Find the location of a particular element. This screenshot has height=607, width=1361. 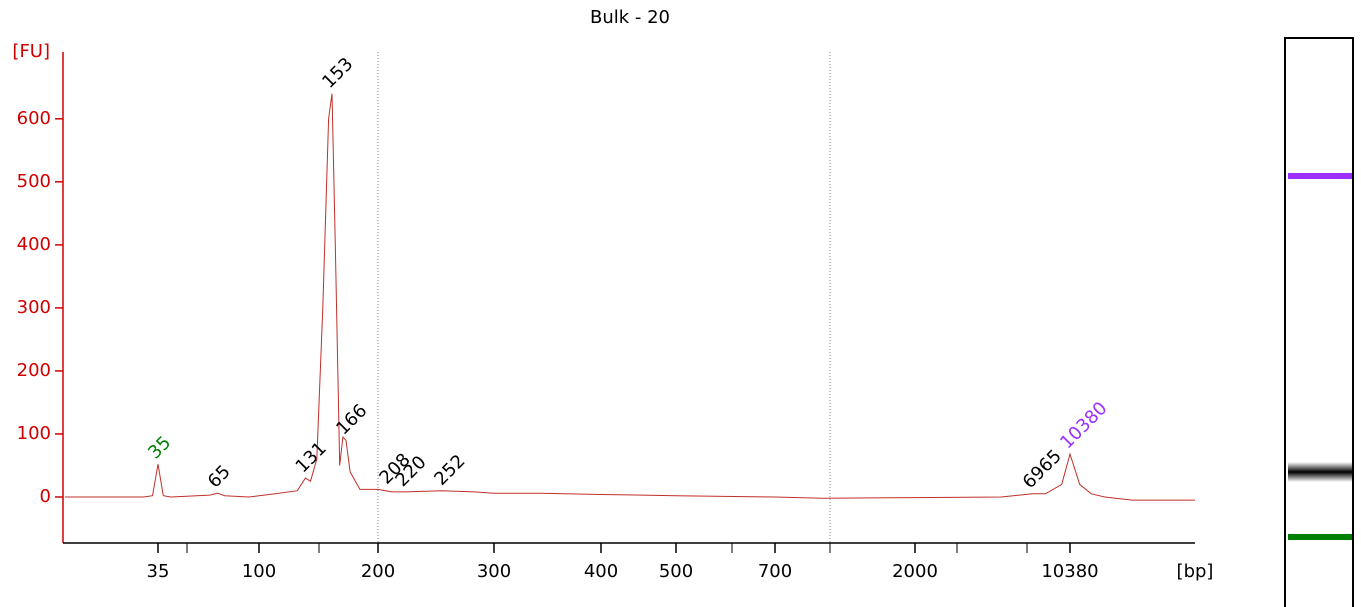

peak-label: 35 is located at coordinates (159, 447).